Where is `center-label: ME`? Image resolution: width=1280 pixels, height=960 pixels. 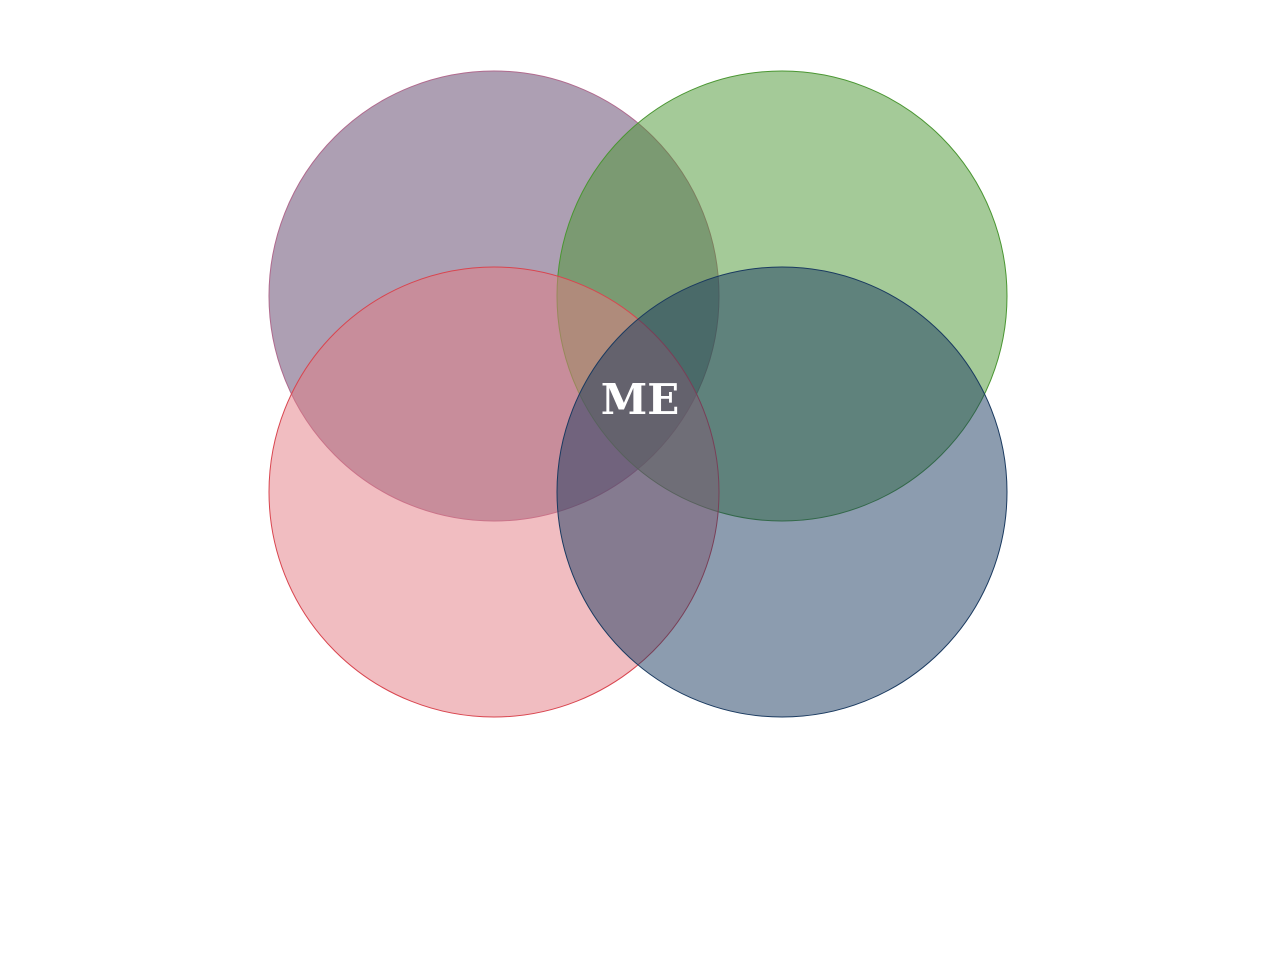 center-label: ME is located at coordinates (640, 399).